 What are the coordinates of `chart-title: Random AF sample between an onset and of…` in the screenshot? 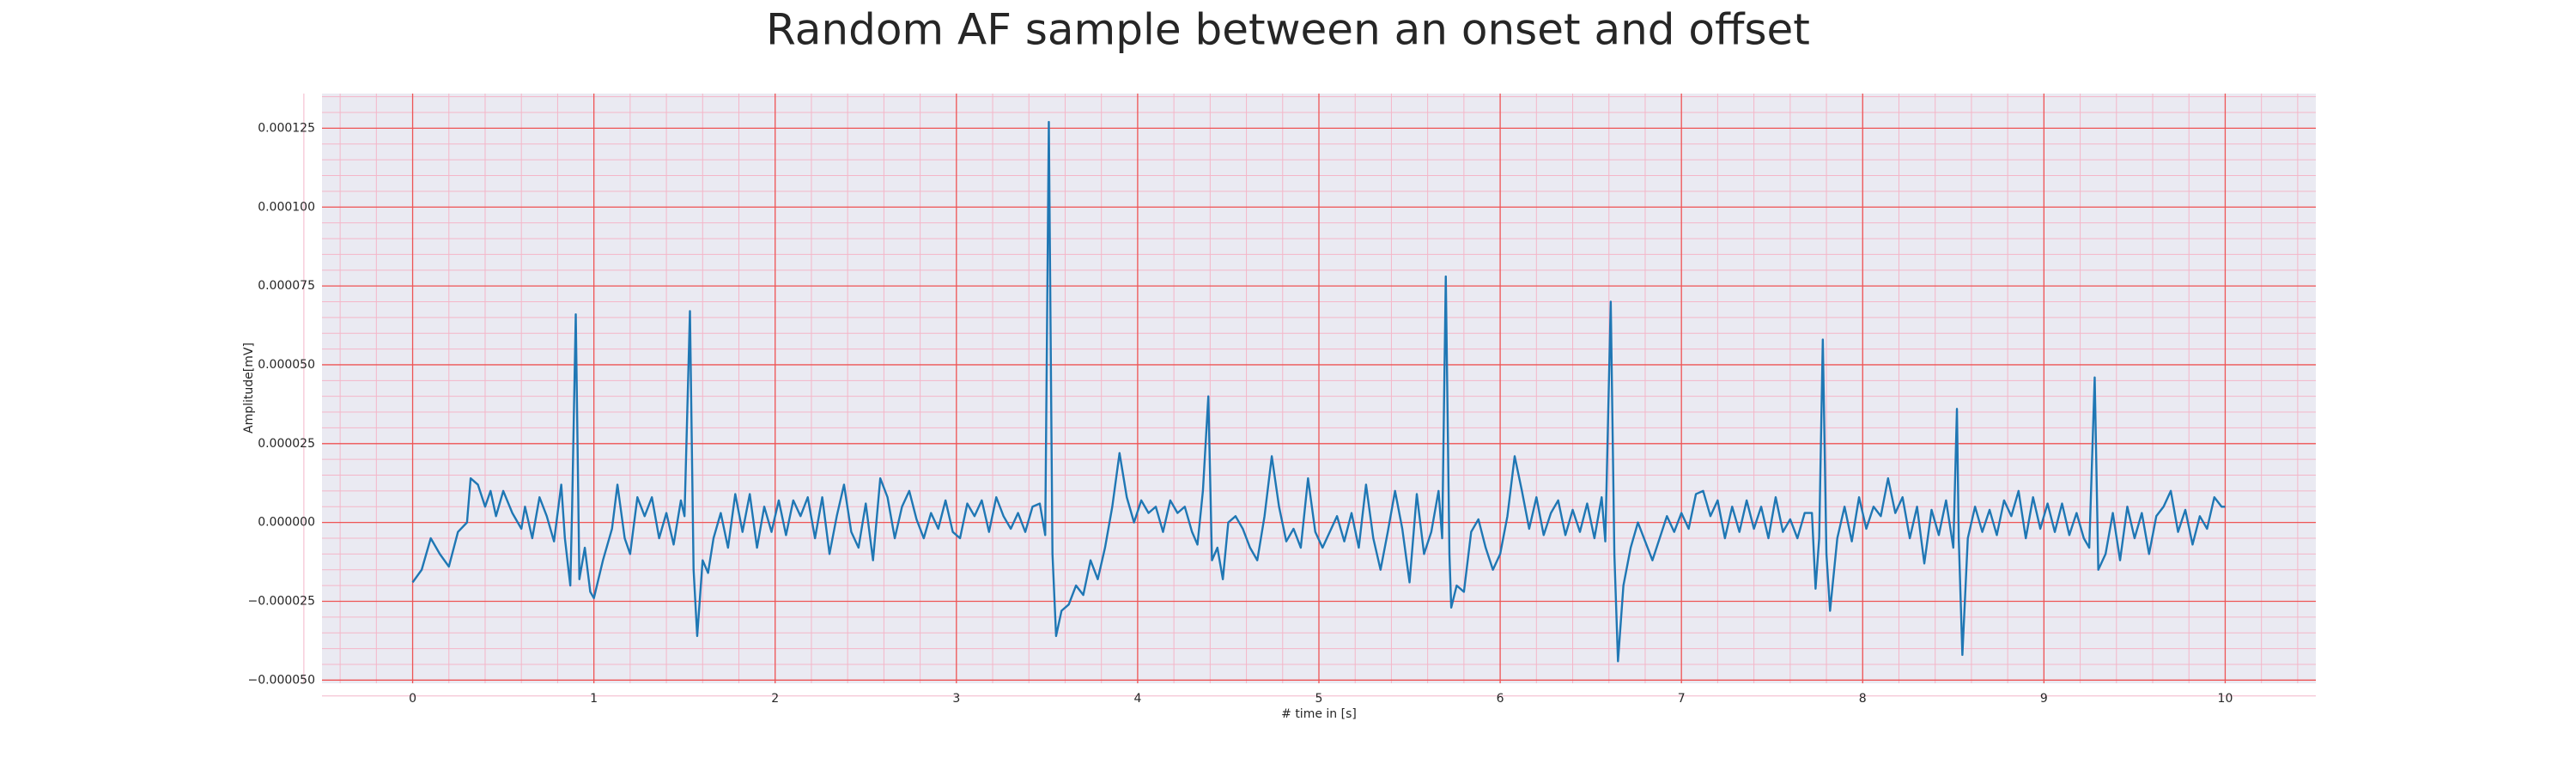 It's located at (1288, 30).